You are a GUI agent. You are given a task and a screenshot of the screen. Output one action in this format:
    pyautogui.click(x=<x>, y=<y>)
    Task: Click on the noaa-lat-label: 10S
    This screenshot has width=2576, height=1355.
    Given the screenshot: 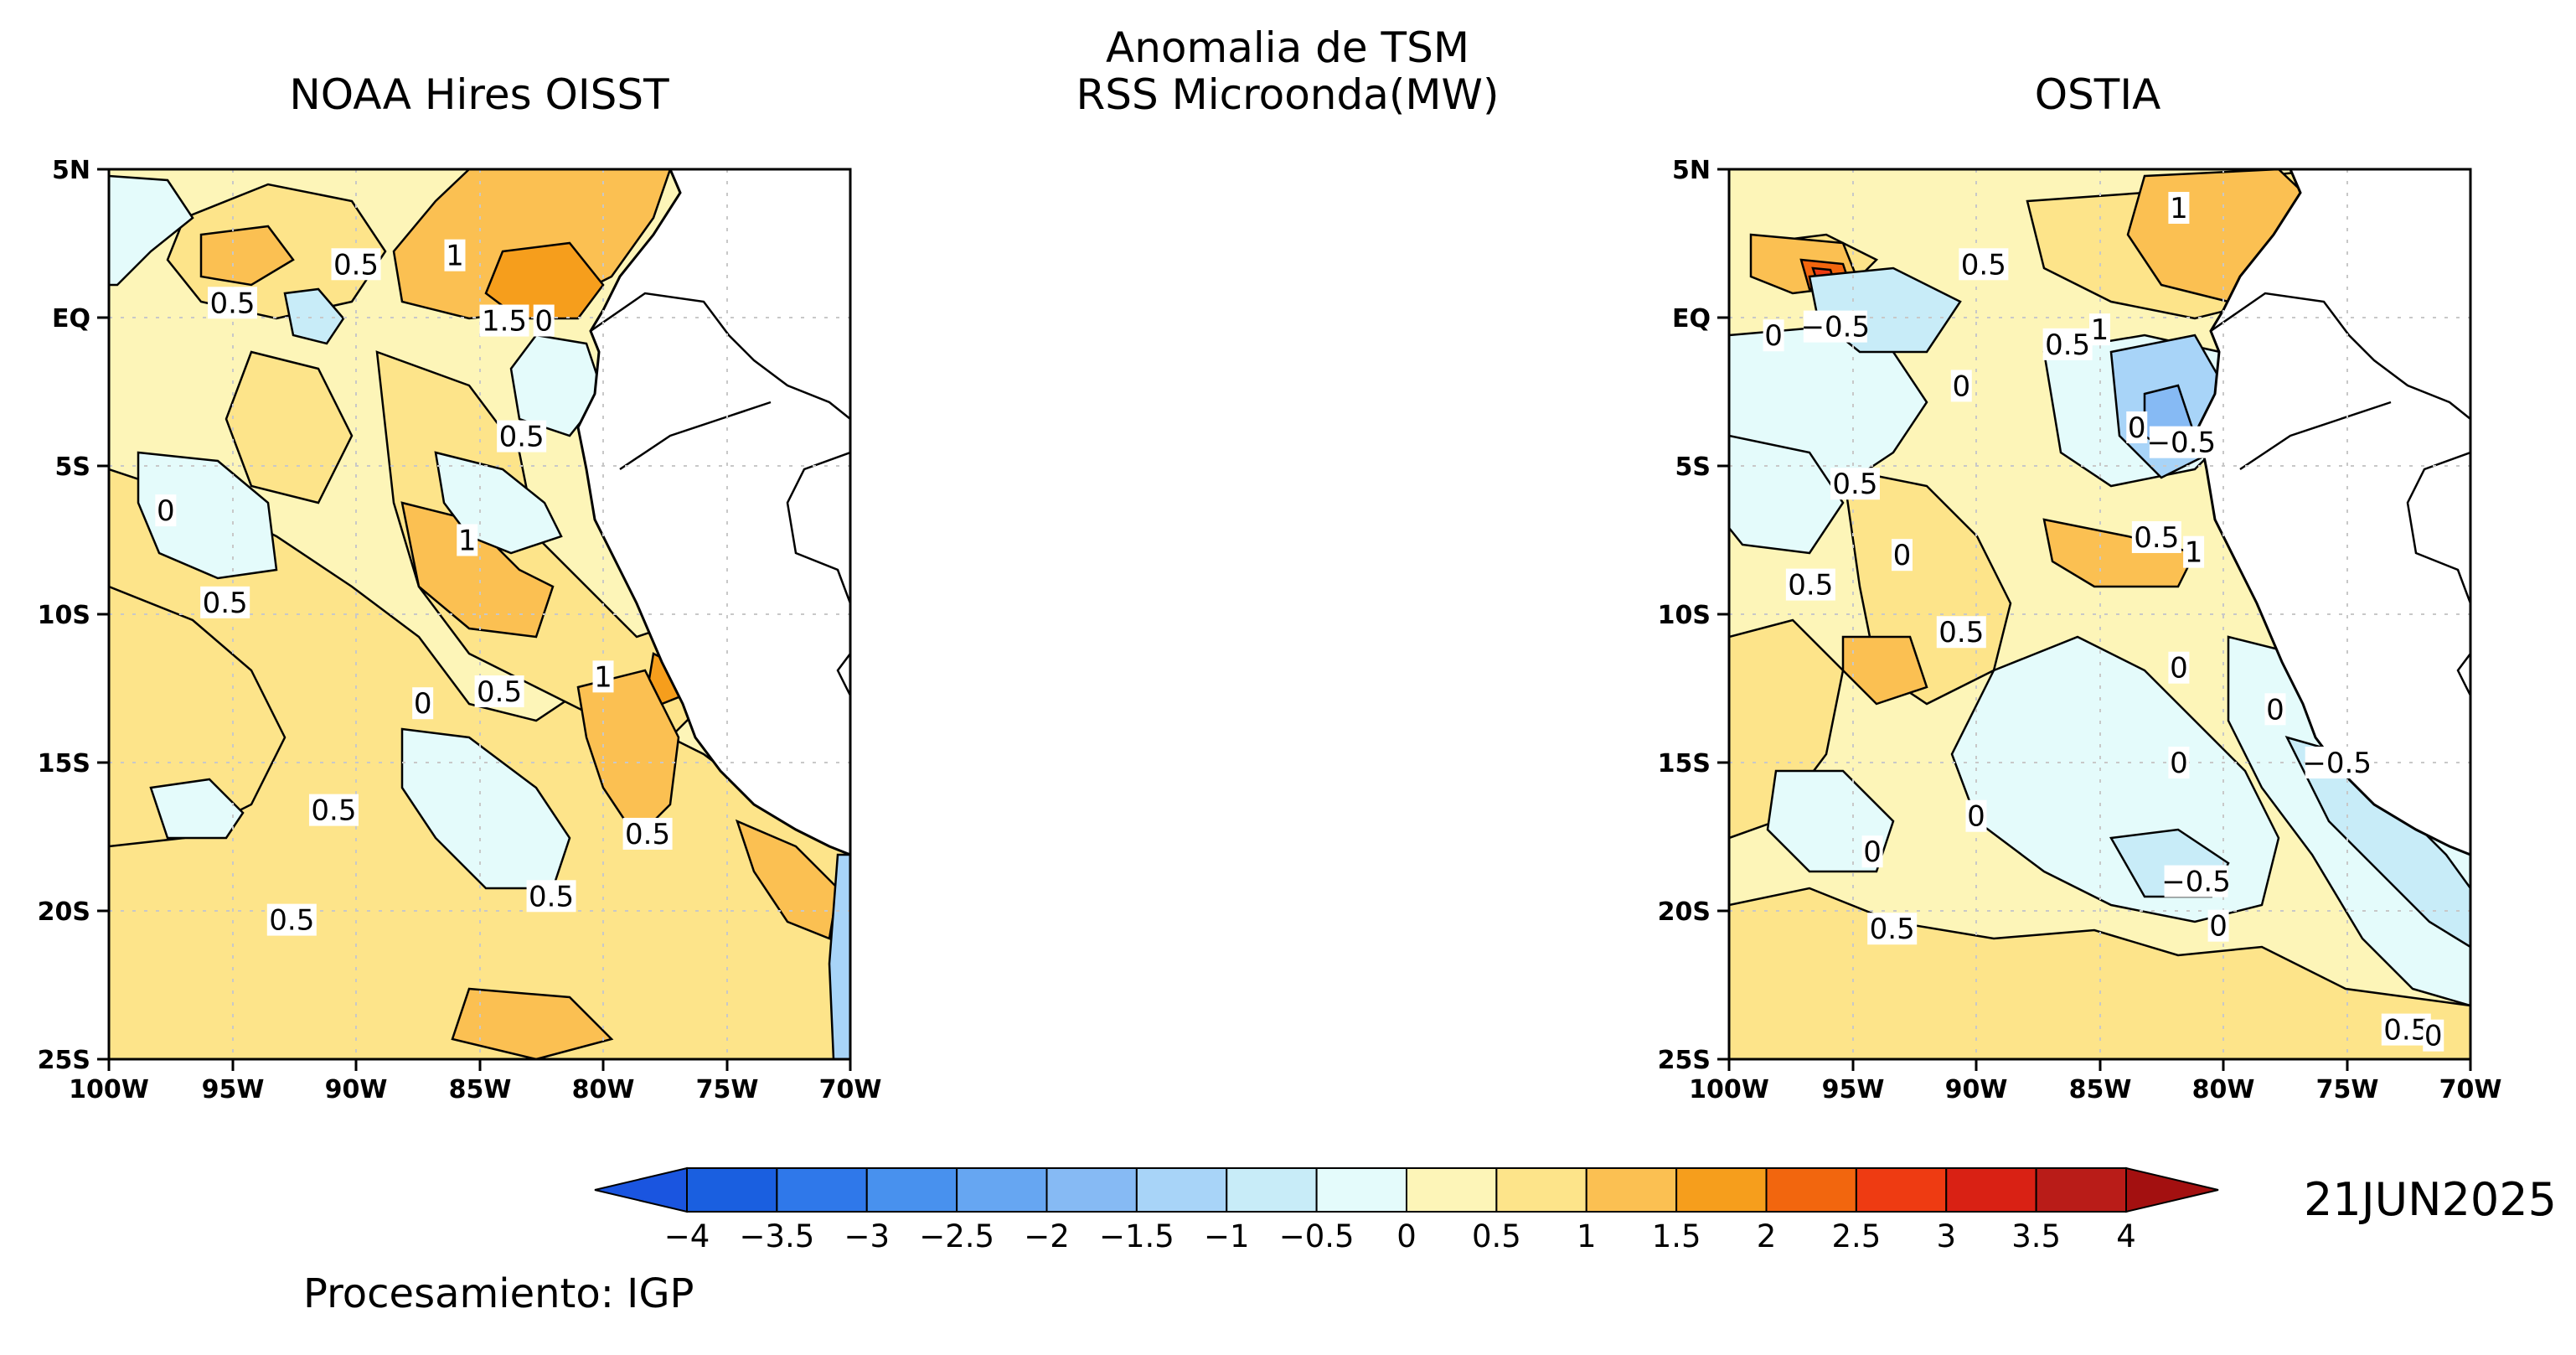 What is the action you would take?
    pyautogui.click(x=64, y=615)
    